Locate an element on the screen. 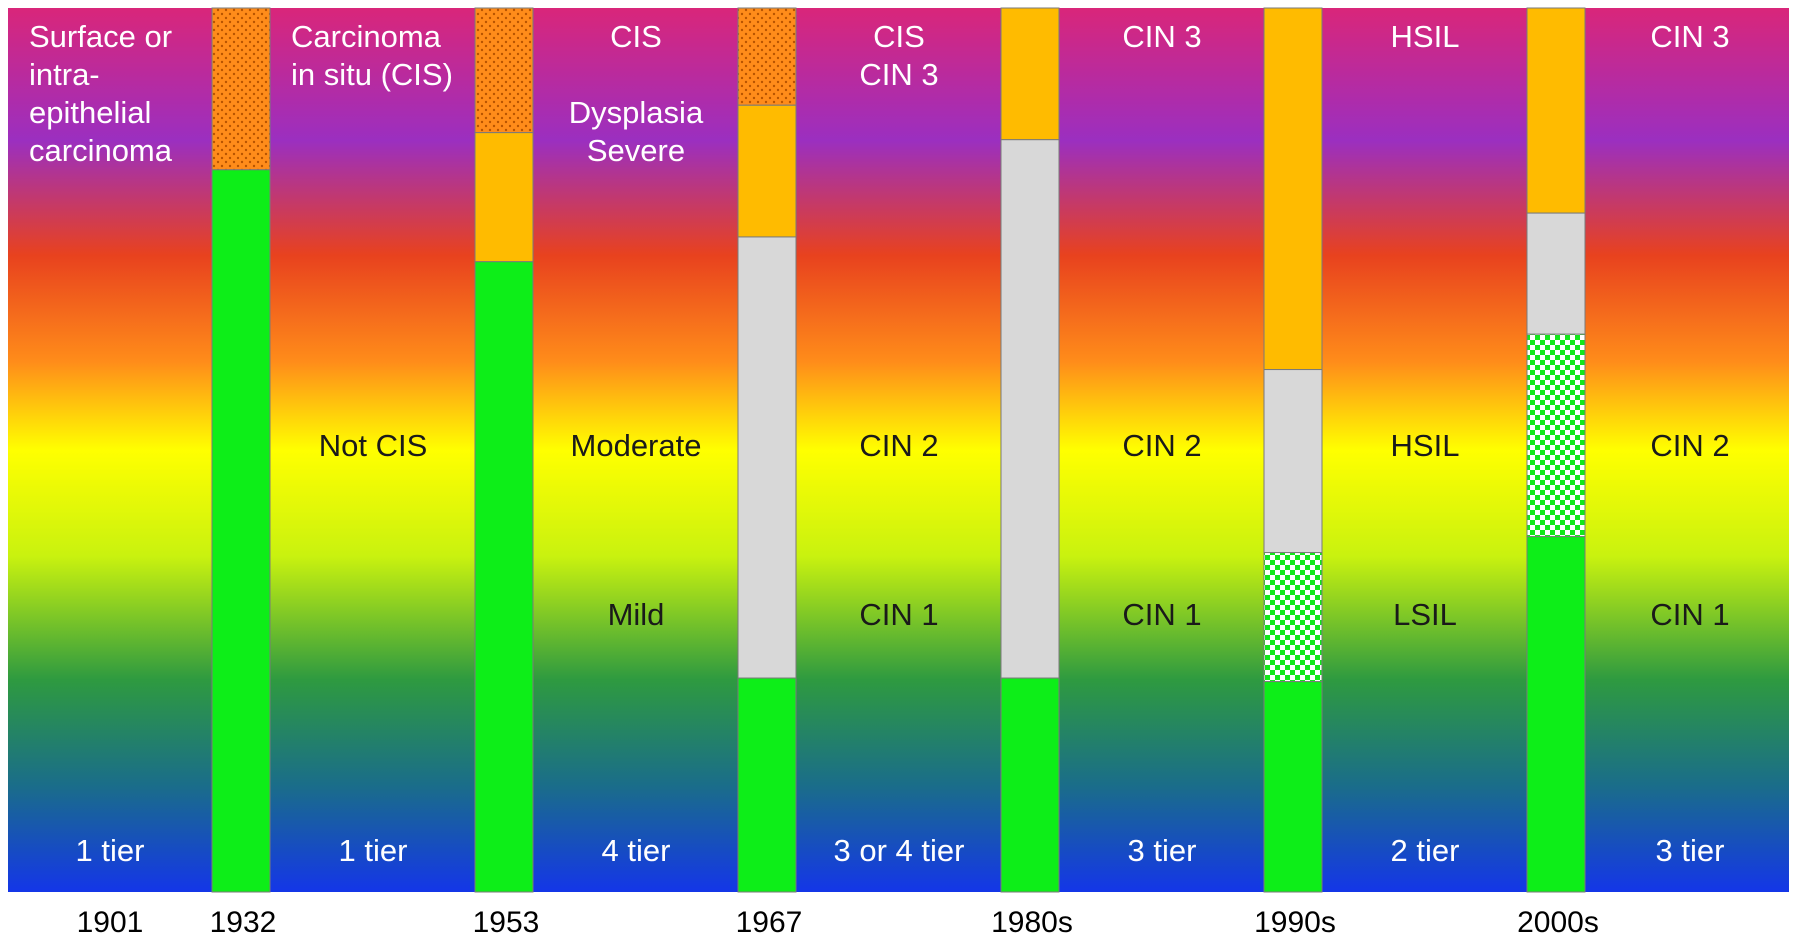 The image size is (1796, 939). bar-1932 is located at coordinates (241, 450).